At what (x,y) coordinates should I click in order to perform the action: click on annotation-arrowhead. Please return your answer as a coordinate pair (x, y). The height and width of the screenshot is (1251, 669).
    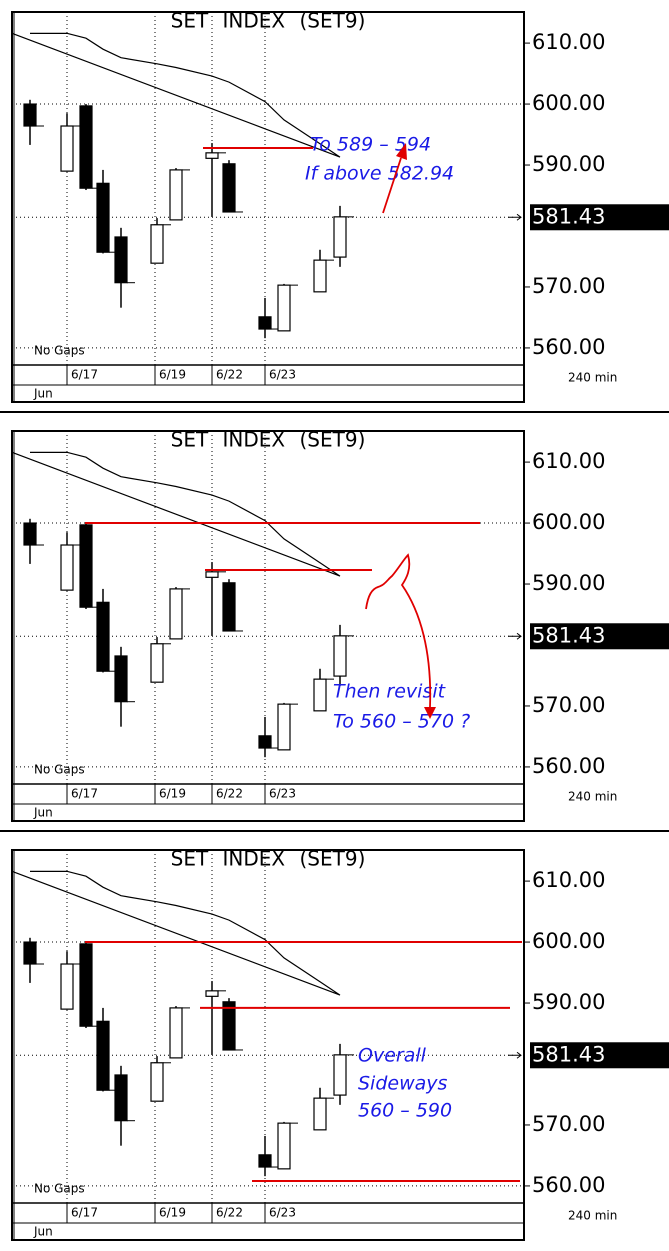
    Looking at the image, I should click on (430, 713).